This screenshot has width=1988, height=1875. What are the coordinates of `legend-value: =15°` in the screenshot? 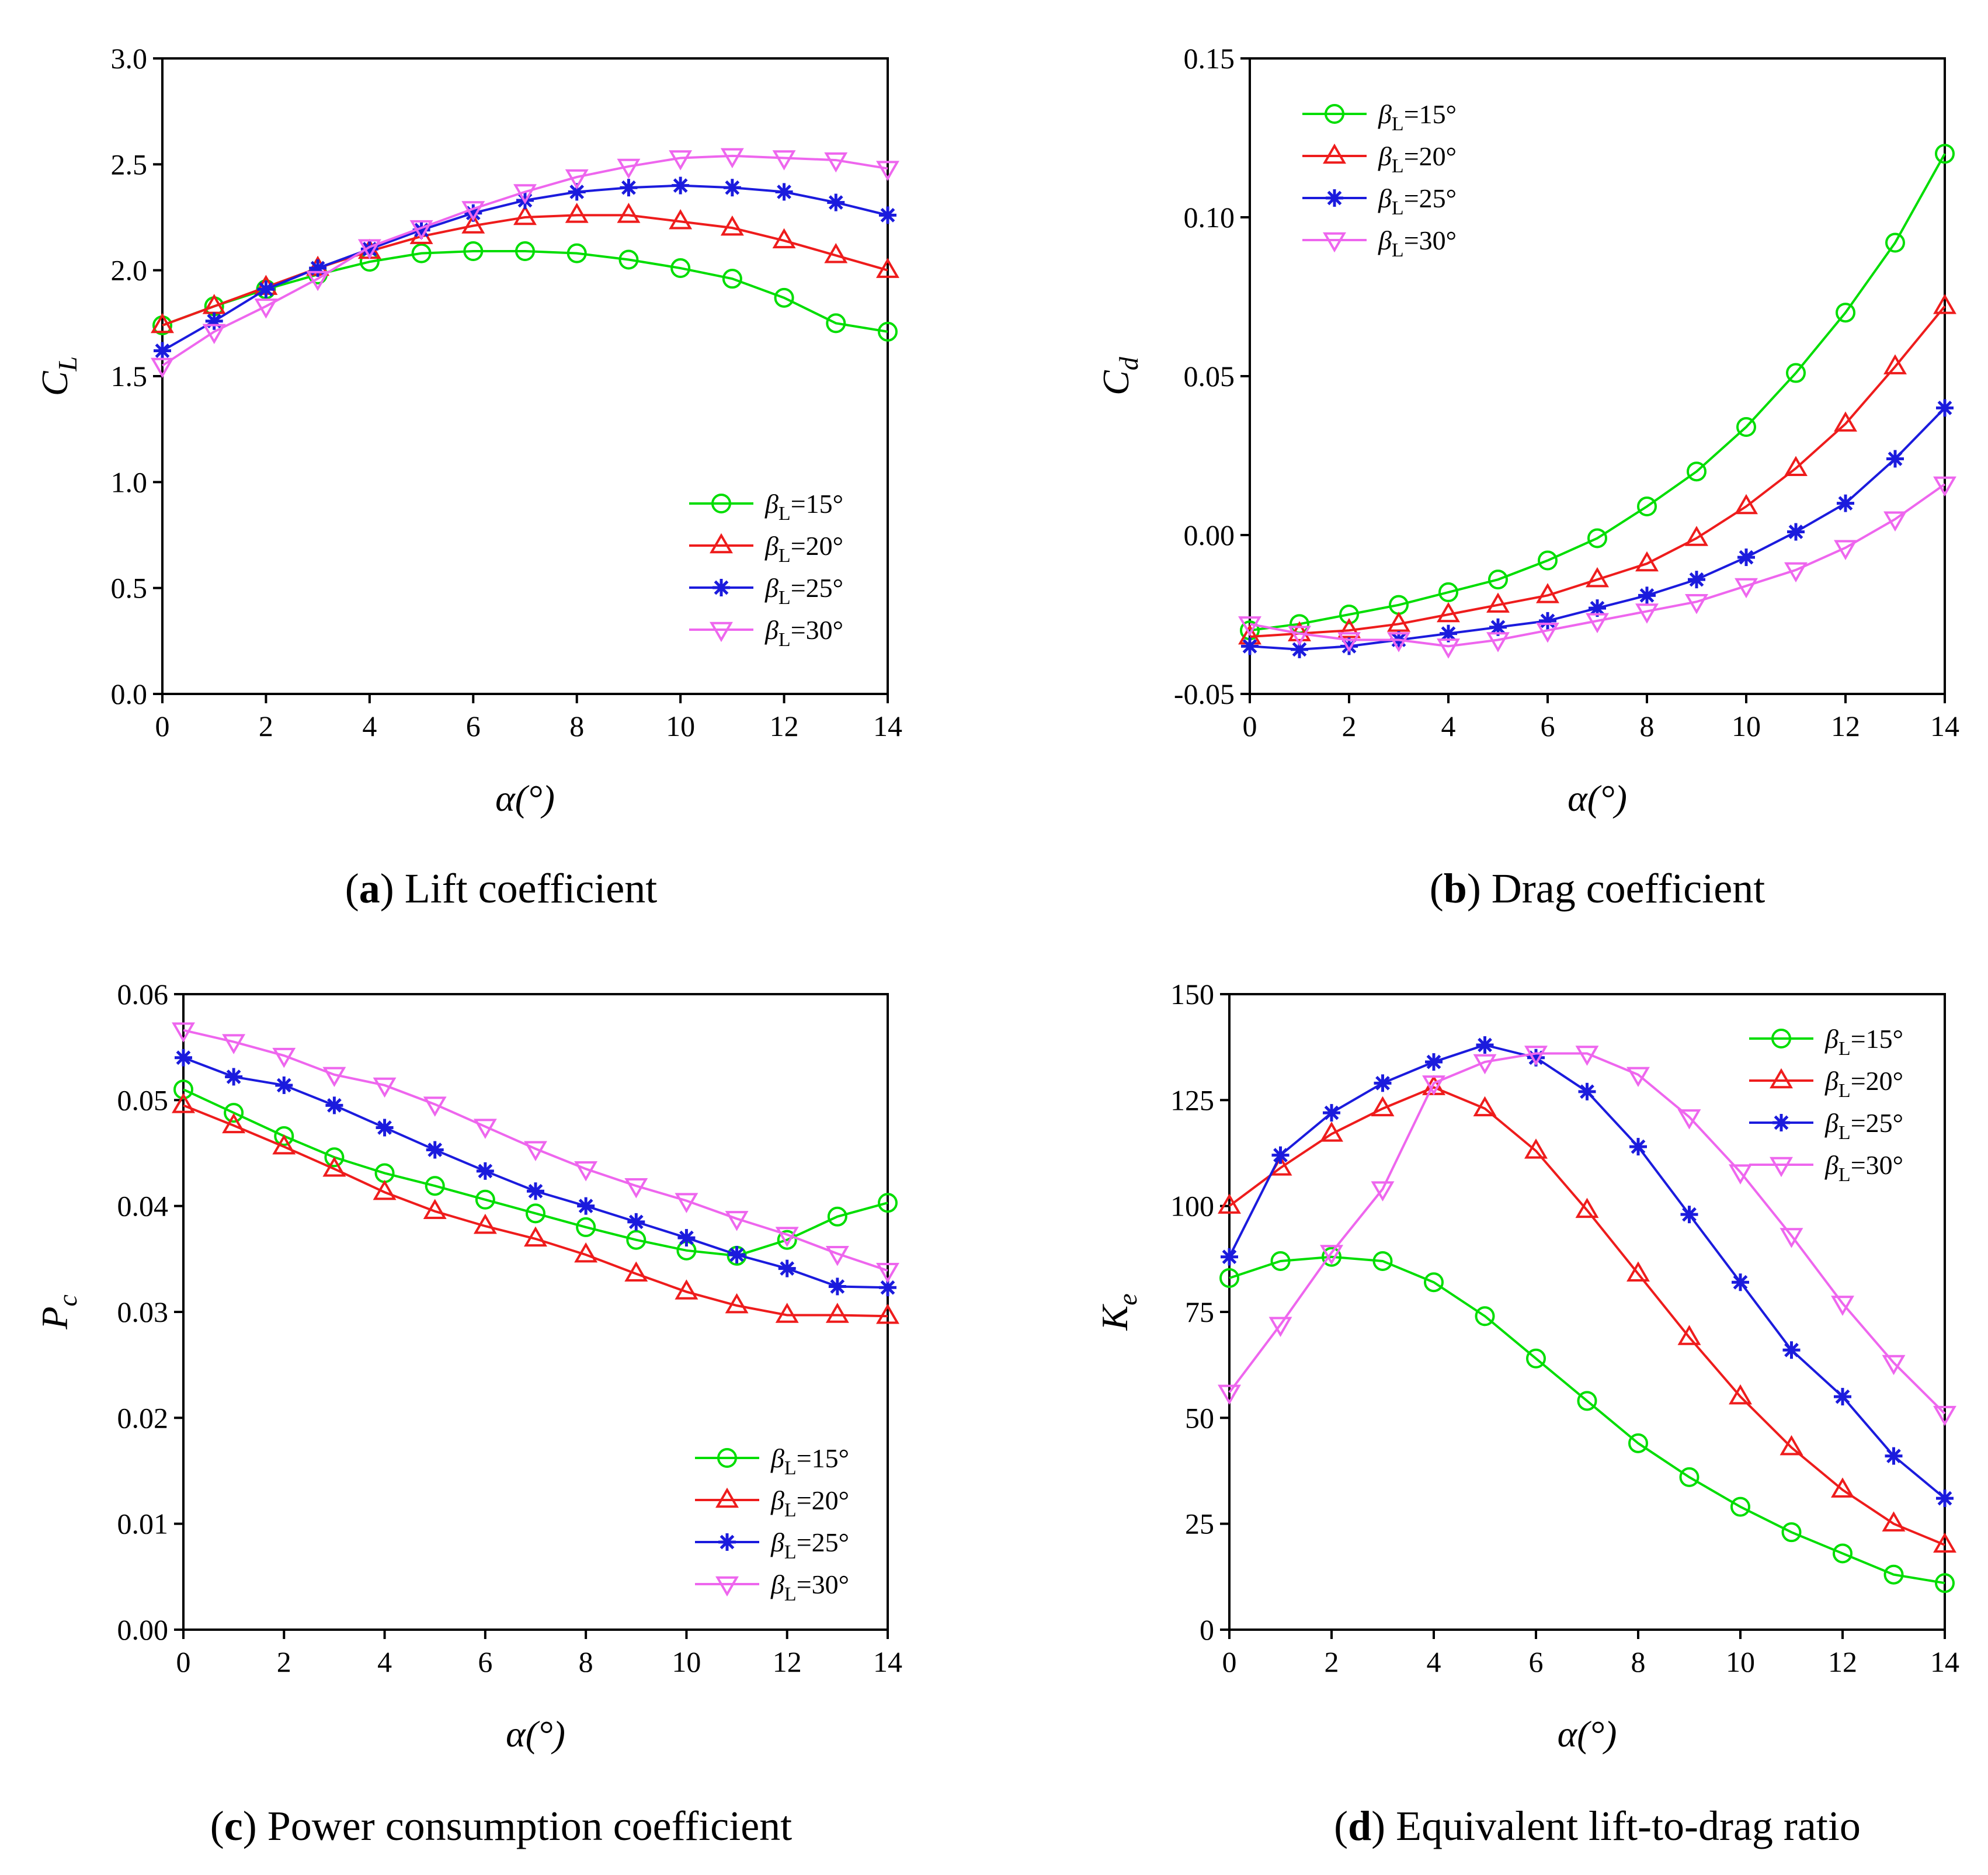 It's located at (817, 504).